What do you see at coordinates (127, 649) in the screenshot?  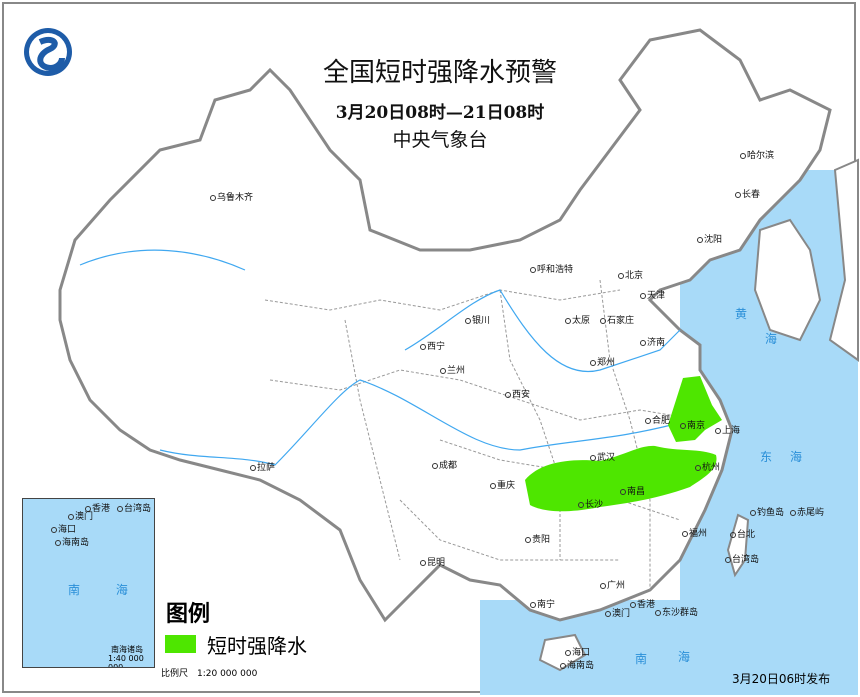 I see `inset-title: 南海诸岛` at bounding box center [127, 649].